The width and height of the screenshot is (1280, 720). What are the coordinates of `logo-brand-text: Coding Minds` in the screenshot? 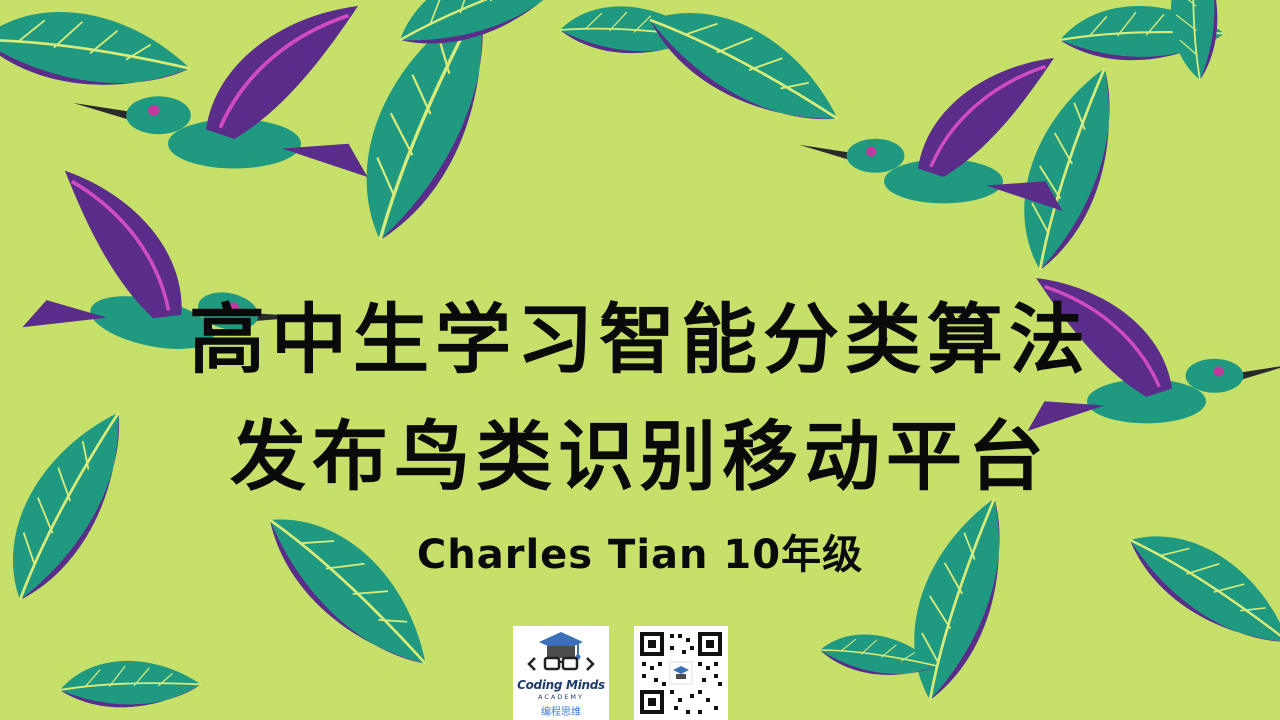 It's located at (561, 685).